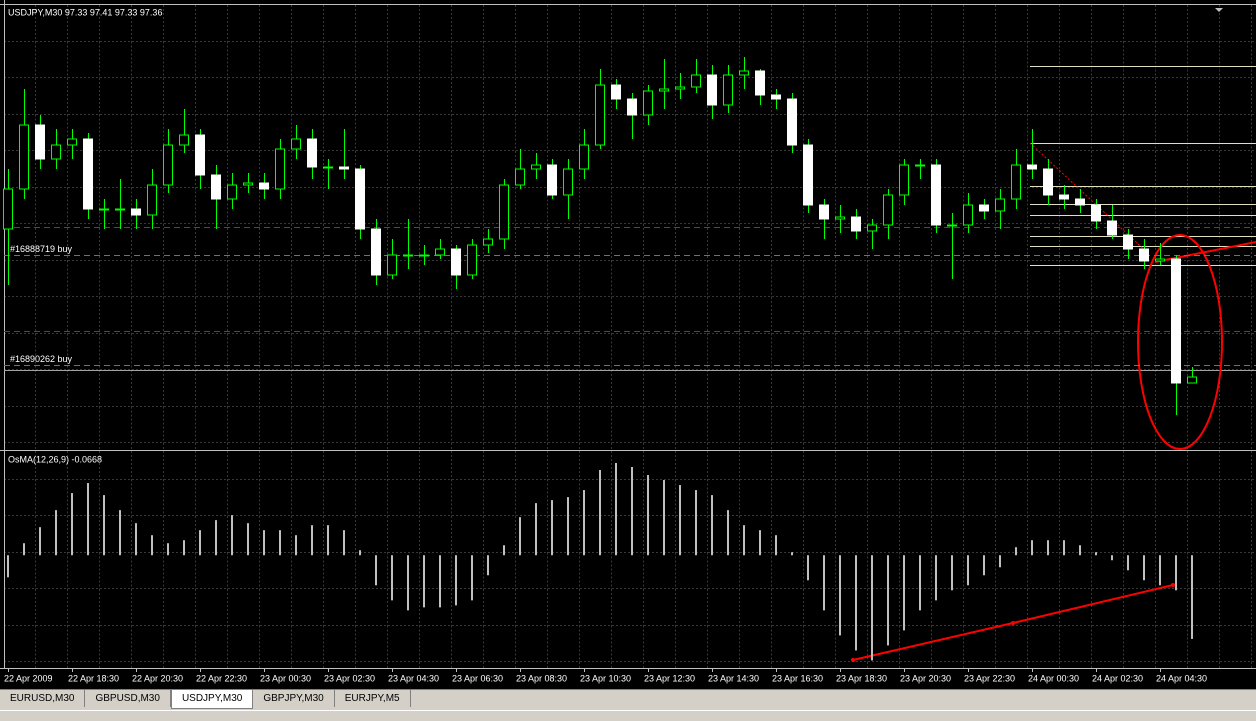 This screenshot has width=1256, height=721. I want to click on tab: EURUSD,M30, so click(43, 698).